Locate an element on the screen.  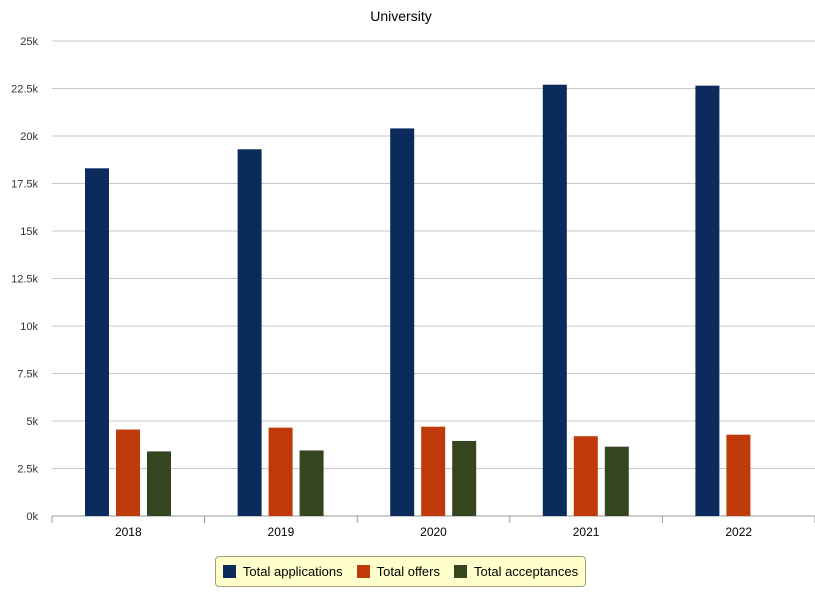
y-tick-label: 15k is located at coordinates (29, 232).